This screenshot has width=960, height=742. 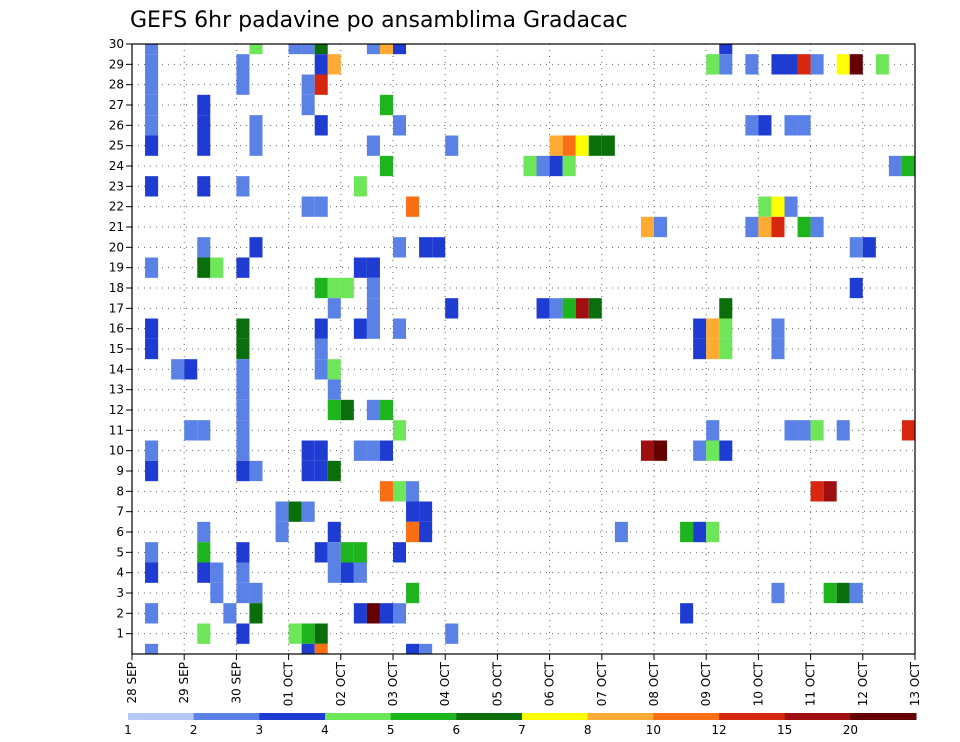 I want to click on y-tick-label: 9, so click(x=120, y=471).